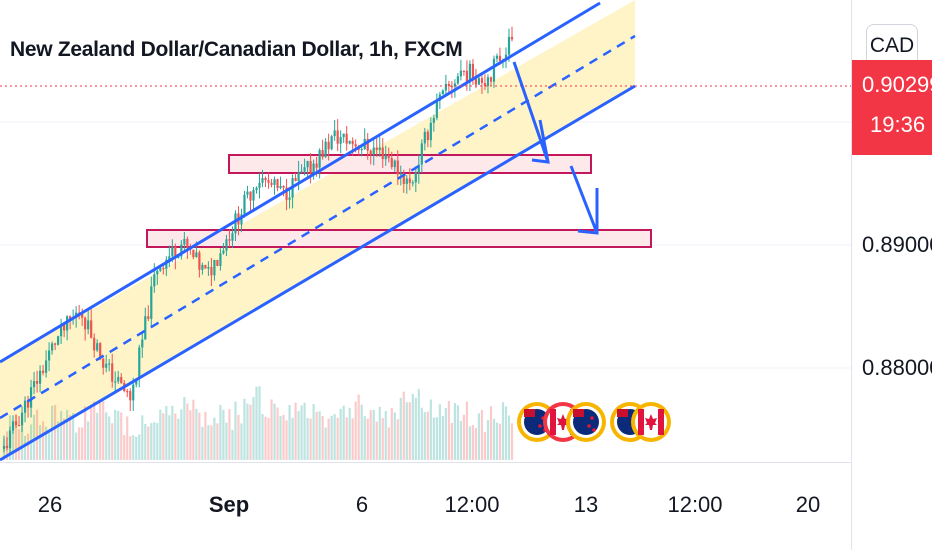 The image size is (932, 550). What do you see at coordinates (808, 504) in the screenshot?
I see `time-label-20: 20` at bounding box center [808, 504].